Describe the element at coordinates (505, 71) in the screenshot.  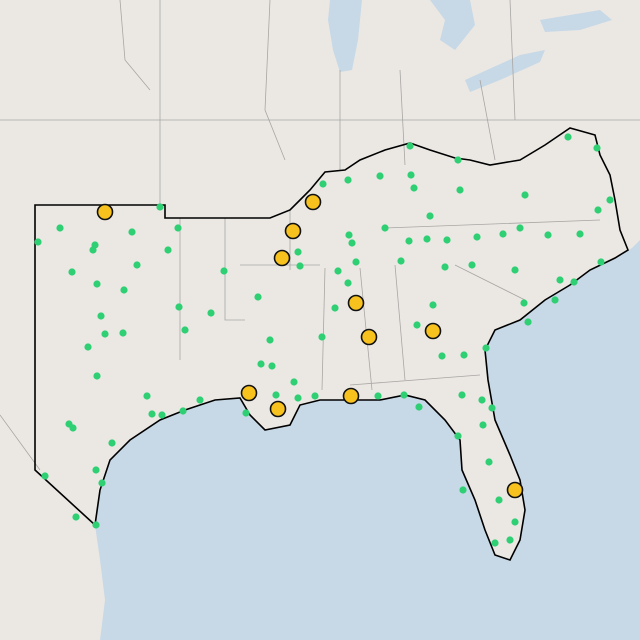
I see `lake-erie` at that location.